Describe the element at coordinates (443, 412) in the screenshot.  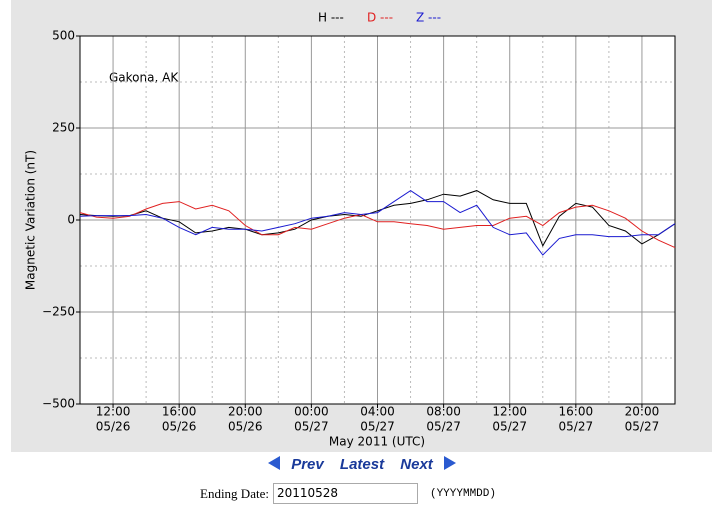
I see `x-tick-label: 08:00` at that location.